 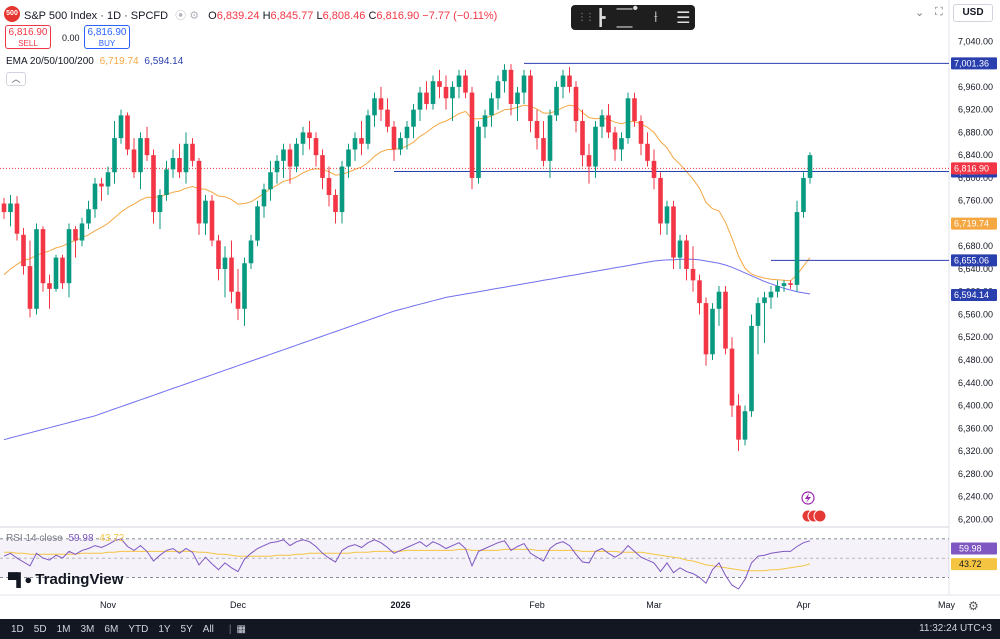 What do you see at coordinates (975, 132) in the screenshot?
I see `y-tick-label: 6,880.00` at bounding box center [975, 132].